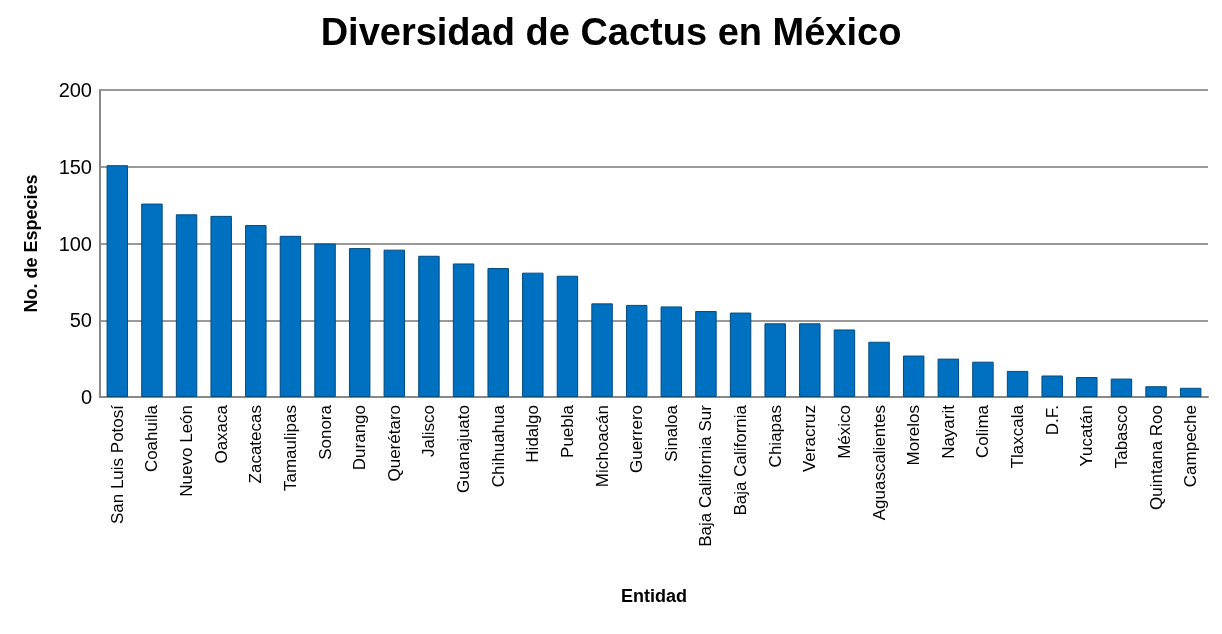  Describe the element at coordinates (360, 438) in the screenshot. I see `x-tick-label: Durango` at that location.